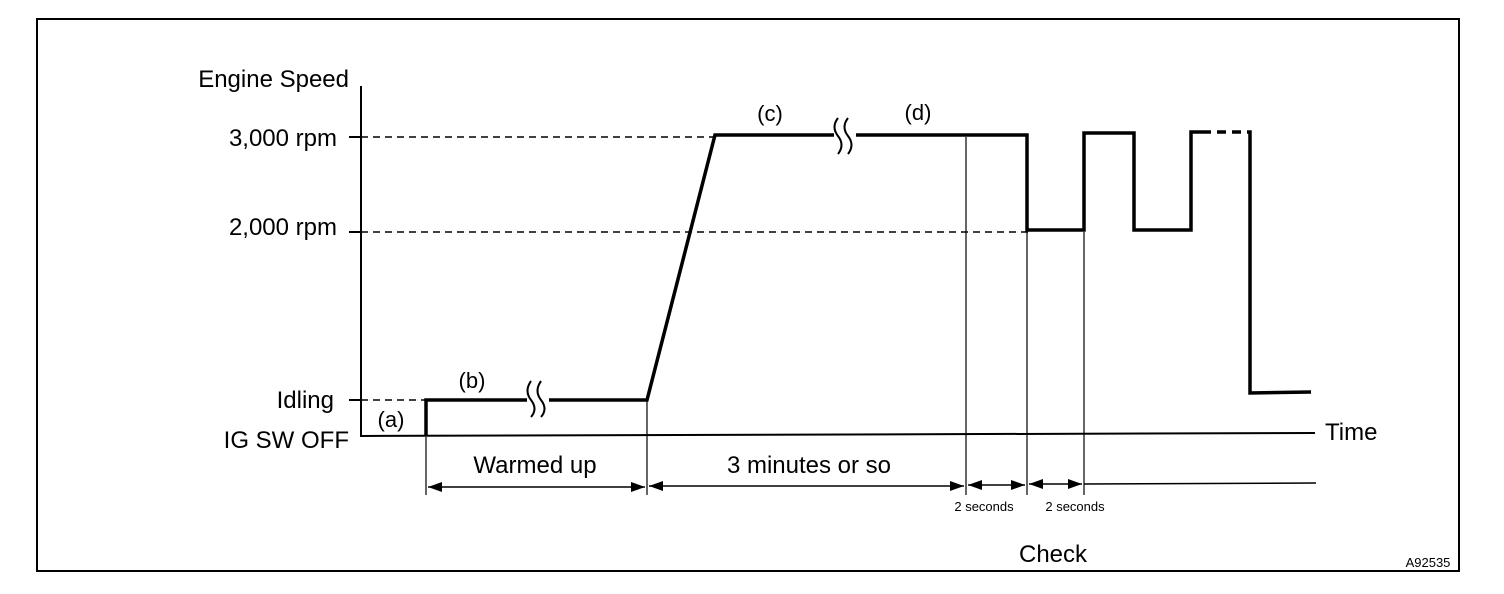 This screenshot has width=1504, height=594. I want to click on check-label: Check, so click(1053, 554).